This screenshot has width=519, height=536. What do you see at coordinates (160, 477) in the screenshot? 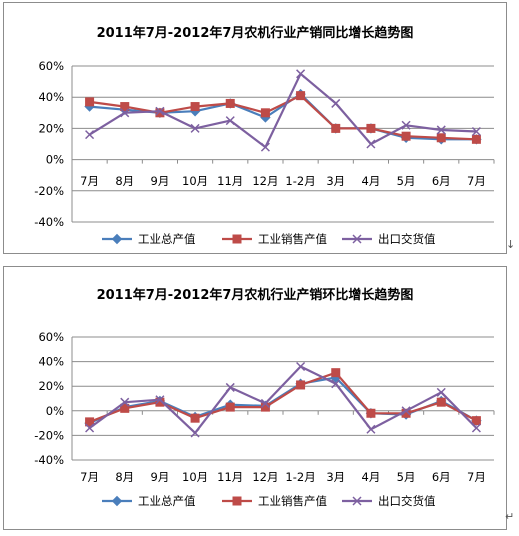
I see `x-tick-label: 9月` at bounding box center [160, 477].